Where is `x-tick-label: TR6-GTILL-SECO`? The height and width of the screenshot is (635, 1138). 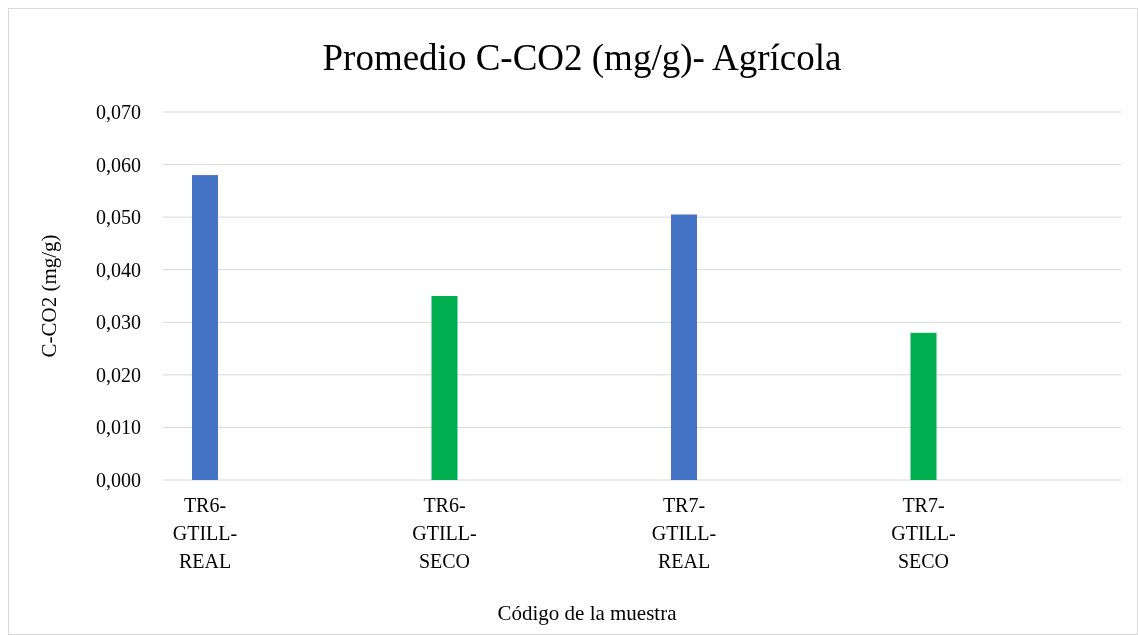 x-tick-label: TR6-GTILL-SECO is located at coordinates (444, 533).